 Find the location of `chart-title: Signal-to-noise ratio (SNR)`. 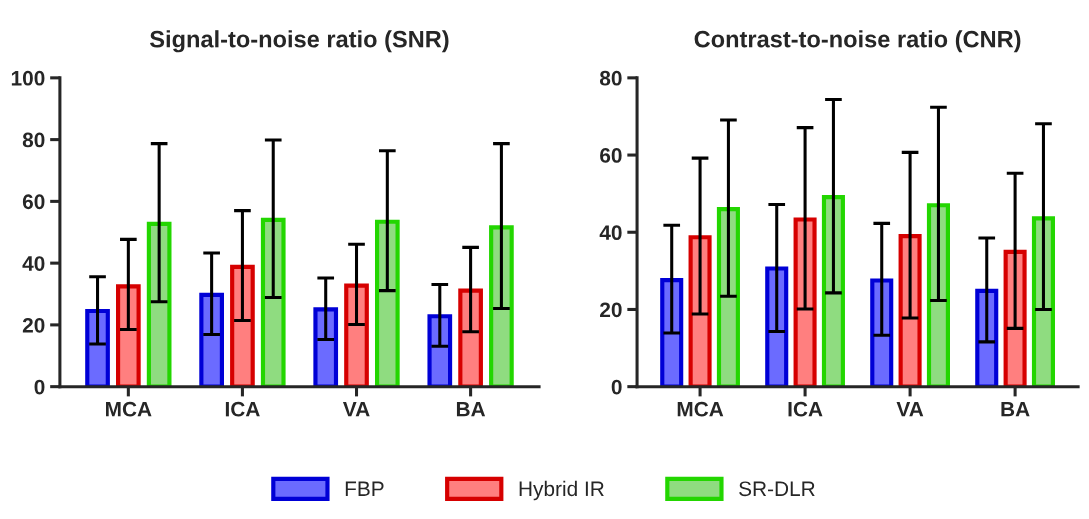

chart-title: Signal-to-noise ratio (SNR) is located at coordinates (299, 41).